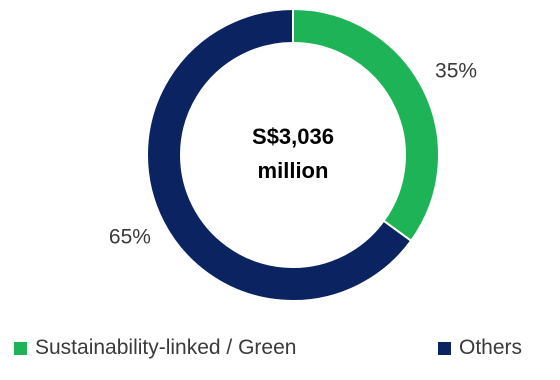 The width and height of the screenshot is (560, 380). I want to click on legend-item-others: Others, so click(480, 348).